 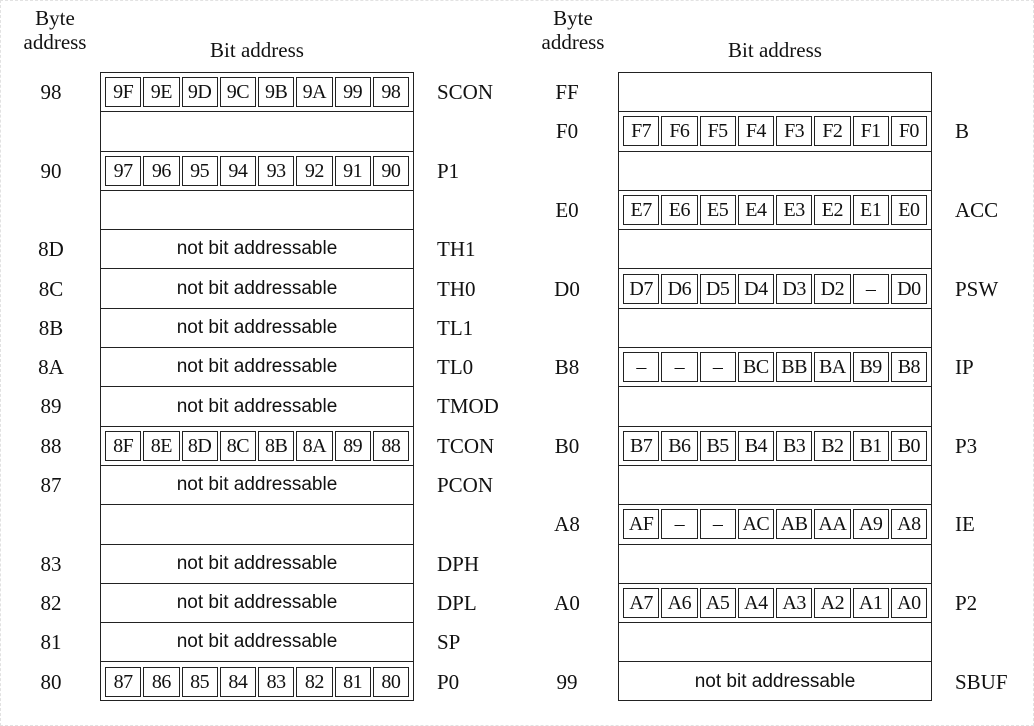 I want to click on bit-address-cell: 88, so click(x=390, y=445).